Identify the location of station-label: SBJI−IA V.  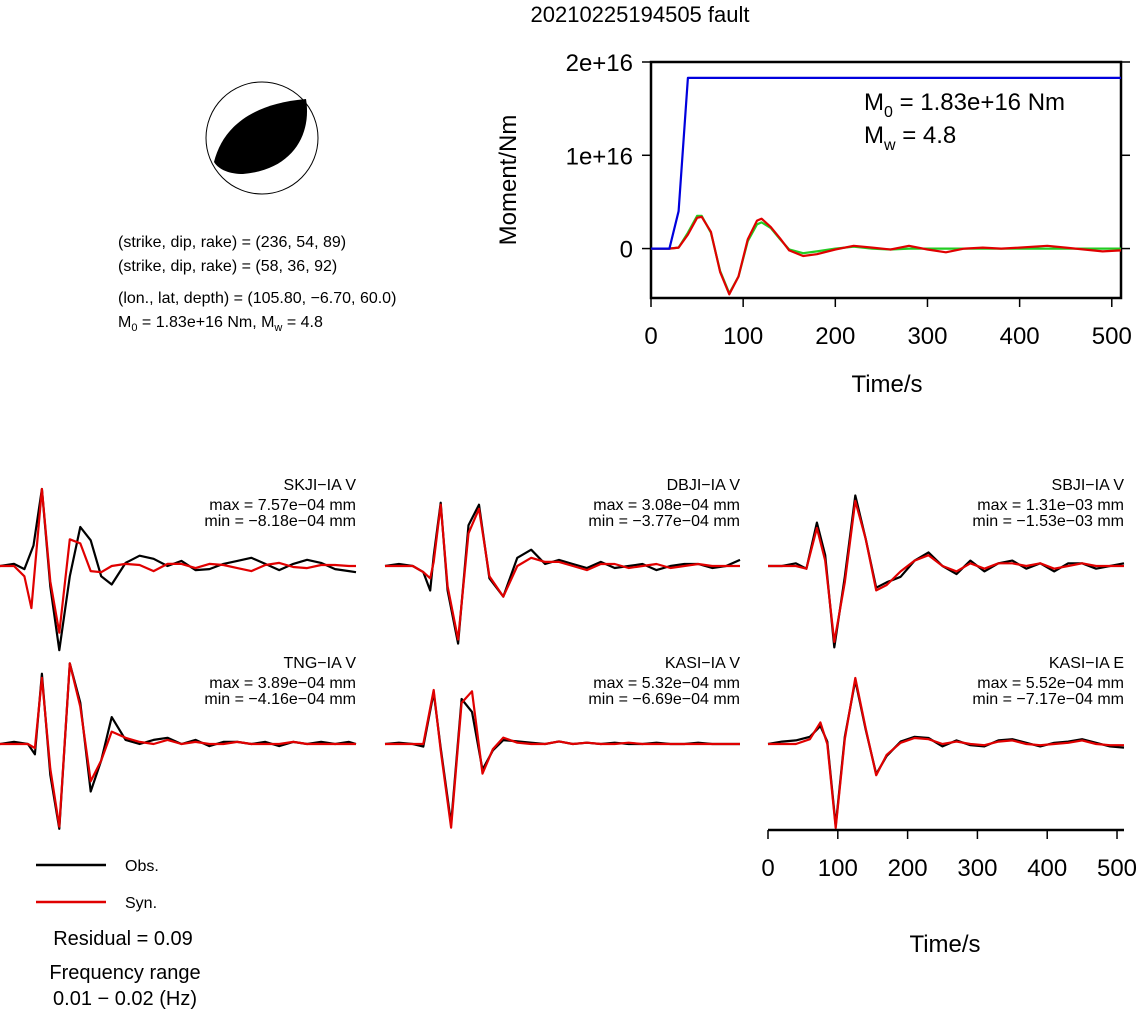
(1088, 485).